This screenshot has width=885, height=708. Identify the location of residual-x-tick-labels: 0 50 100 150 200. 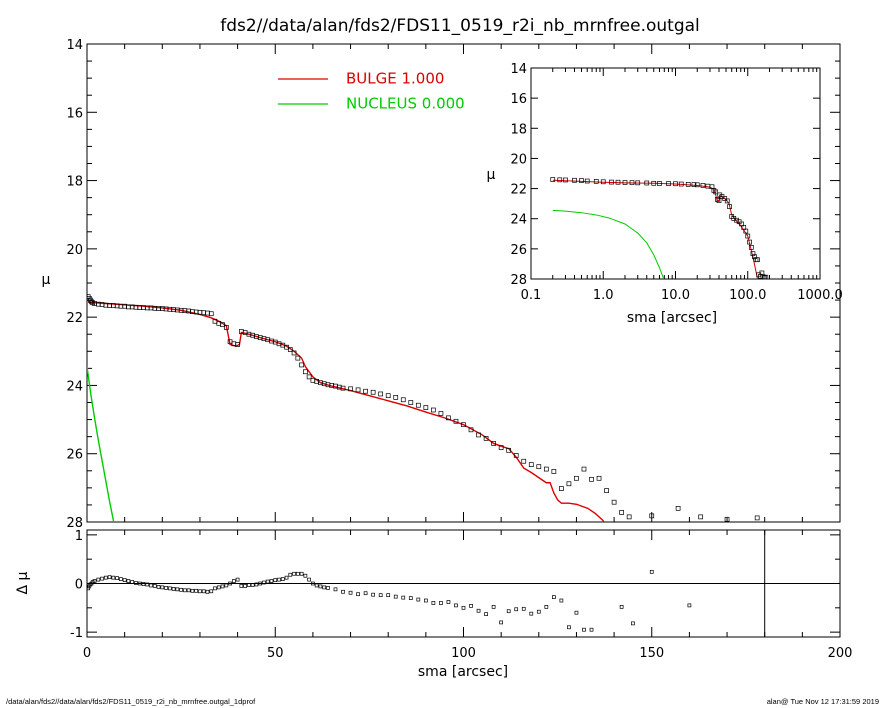
(468, 653).